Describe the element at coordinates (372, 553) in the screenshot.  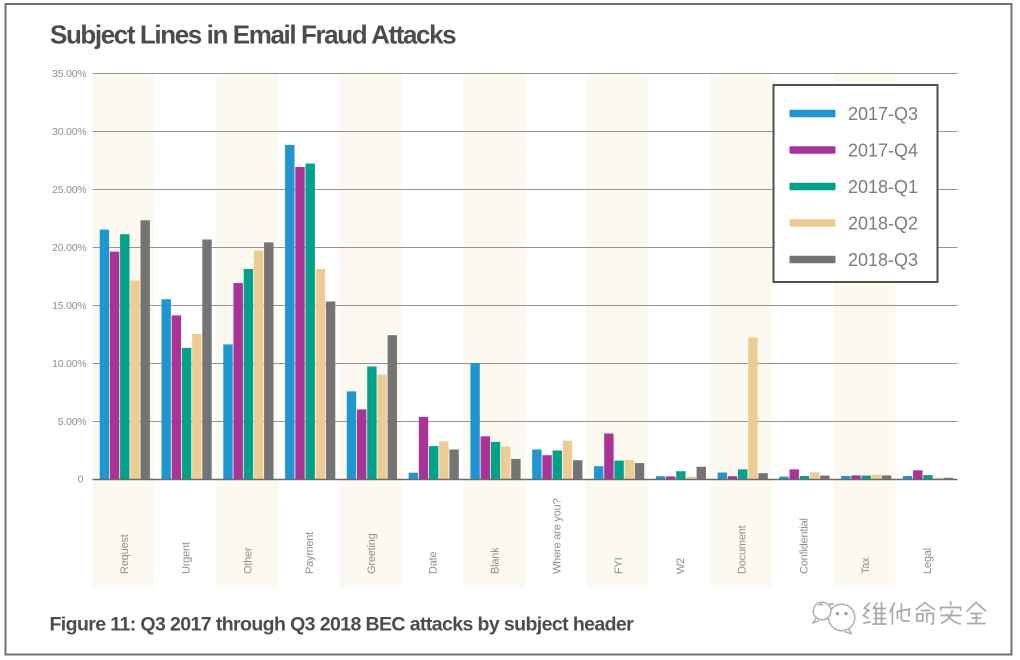
I see `svg-text: Greeting` at that location.